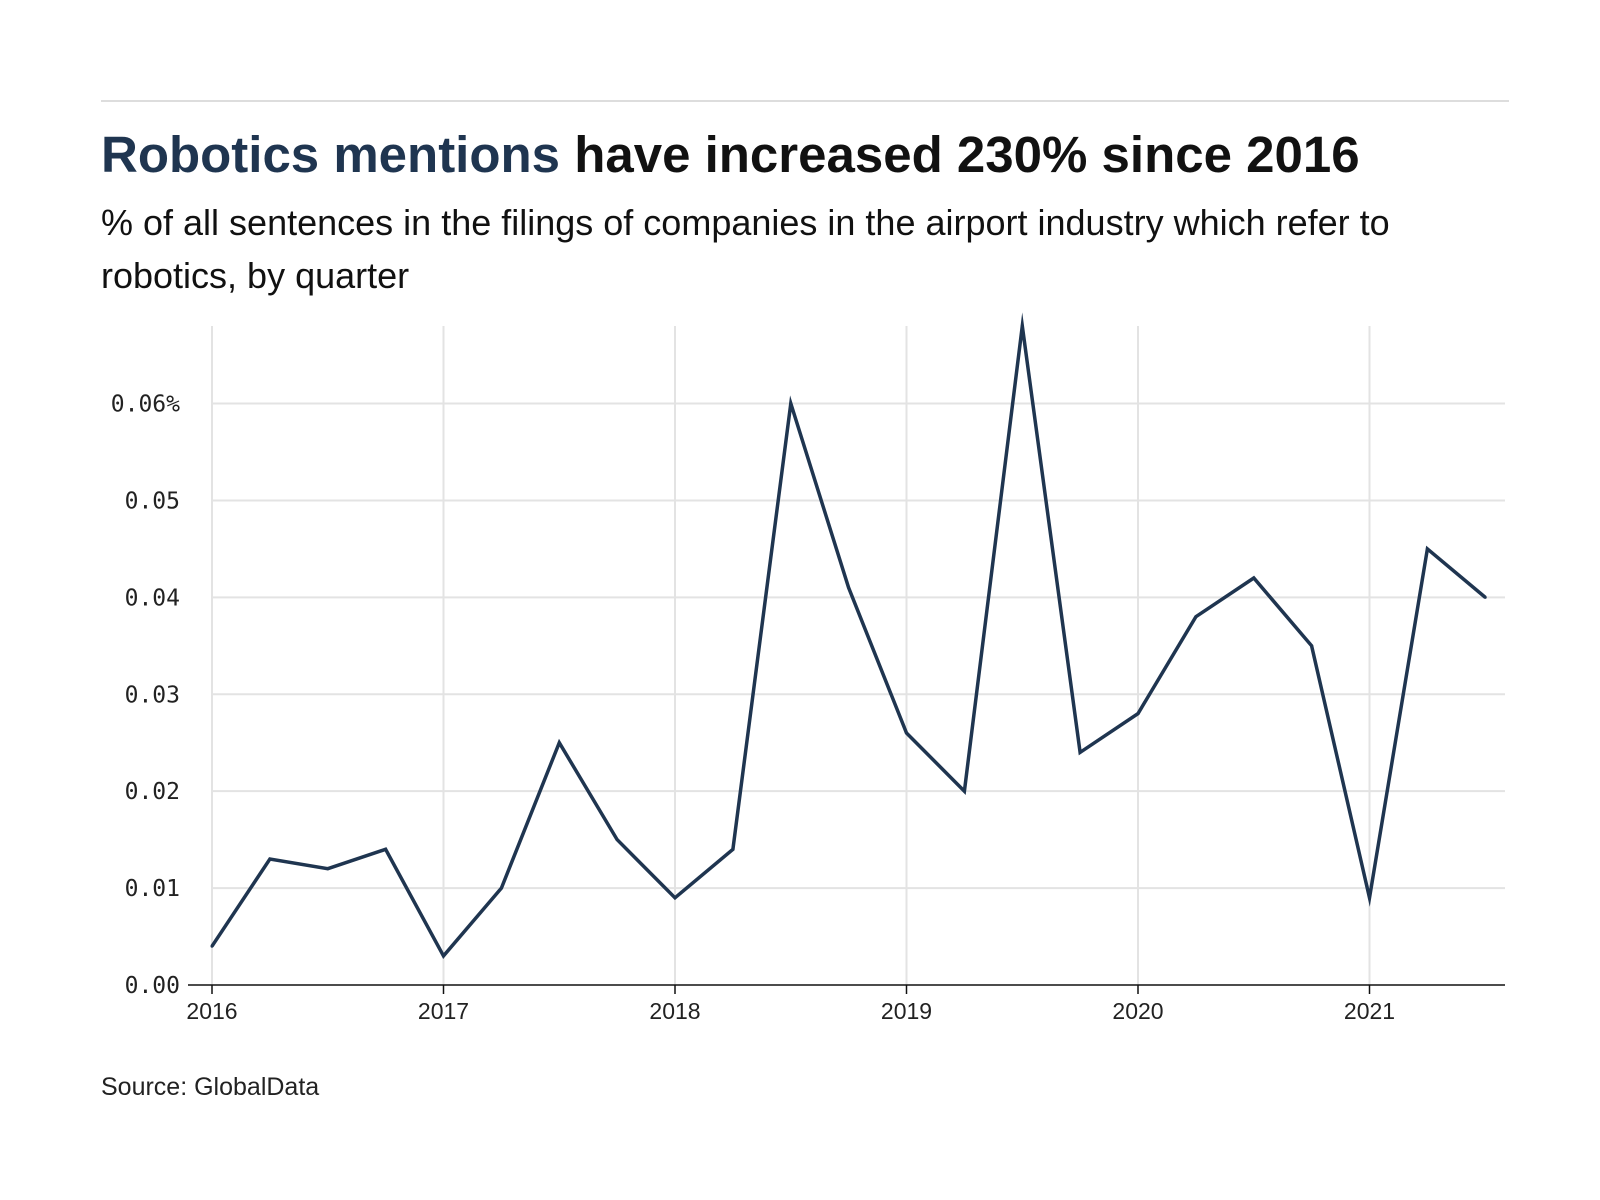  What do you see at coordinates (443, 1011) in the screenshot?
I see `x-tick-label: 2017` at bounding box center [443, 1011].